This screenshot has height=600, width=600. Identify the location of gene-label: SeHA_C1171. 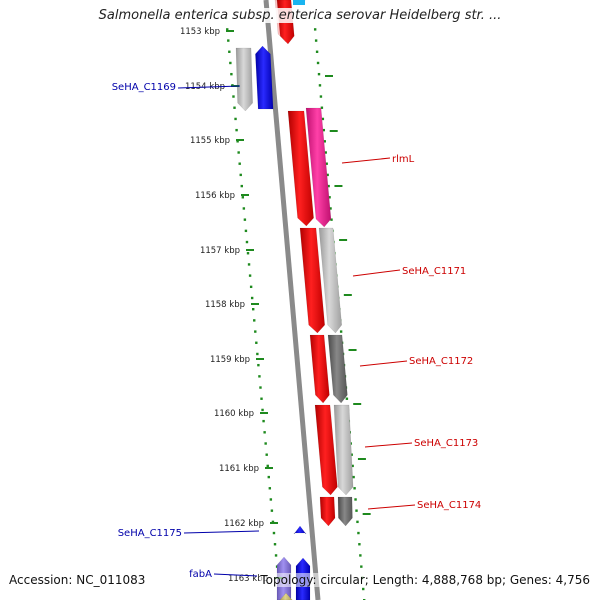
(434, 271).